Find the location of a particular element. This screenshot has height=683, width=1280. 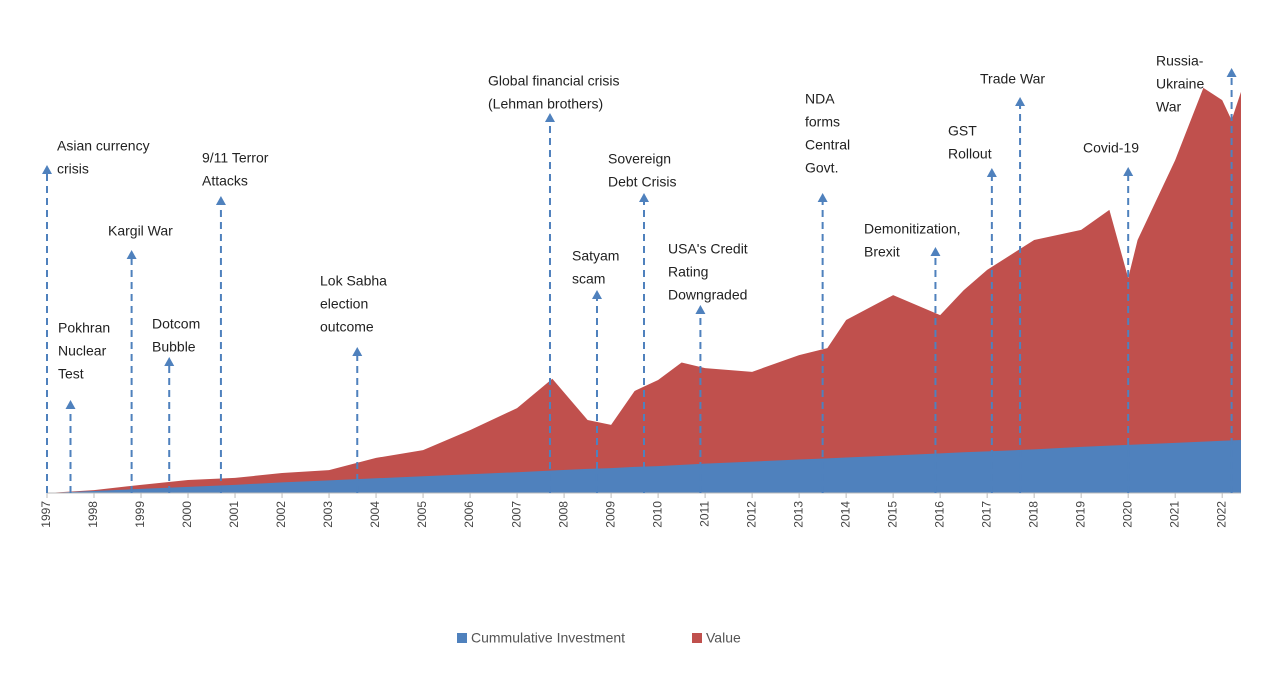

annotation-text: crisis is located at coordinates (73, 168).